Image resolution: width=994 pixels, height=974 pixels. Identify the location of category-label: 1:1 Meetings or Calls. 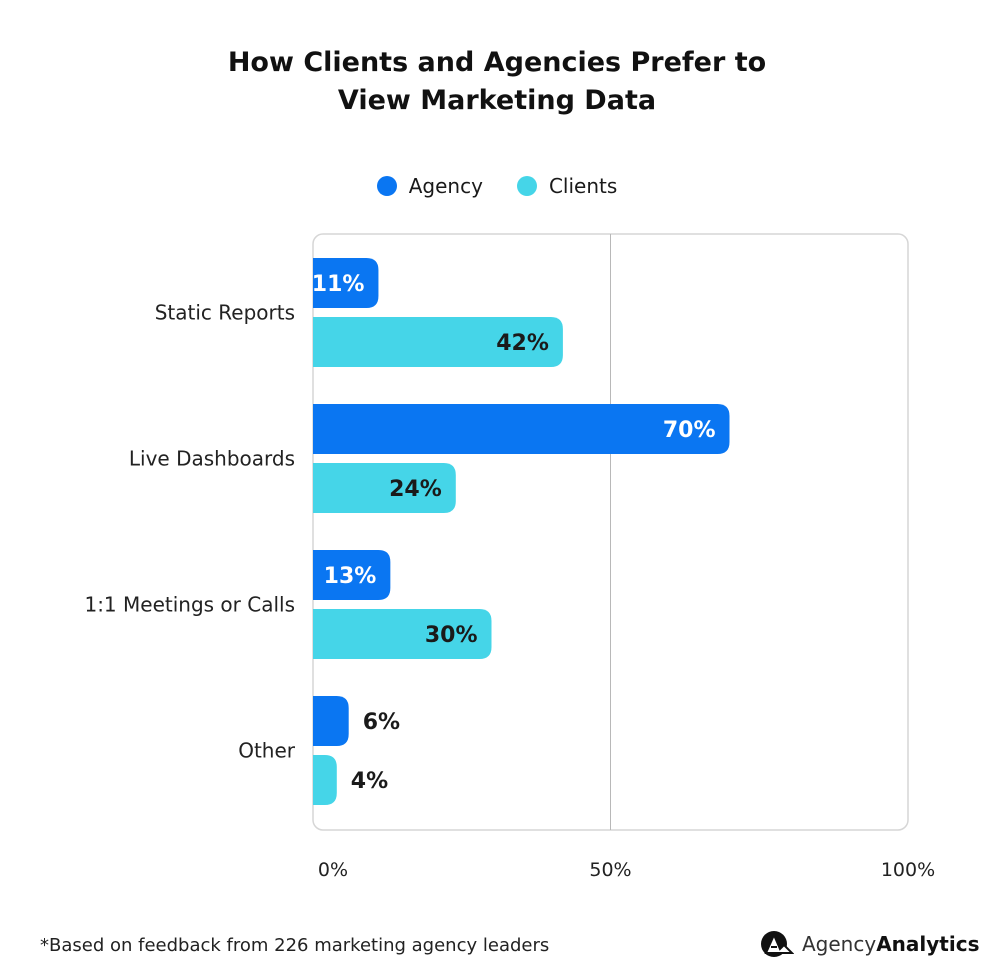
(189, 605).